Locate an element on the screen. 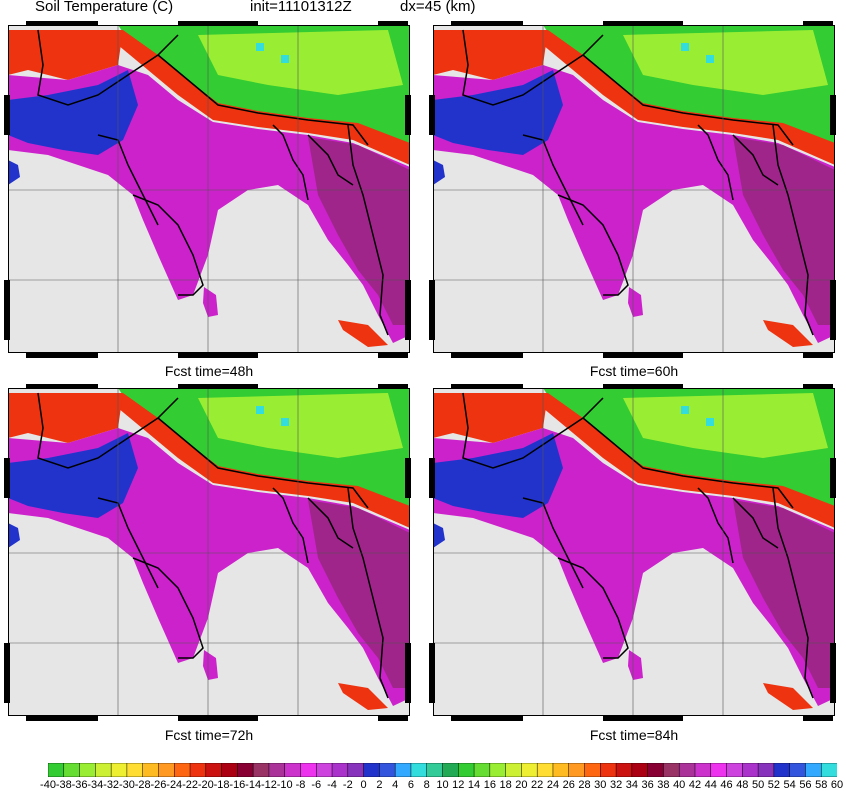 The image size is (846, 791). colorbar-tick-label: -6 is located at coordinates (316, 785).